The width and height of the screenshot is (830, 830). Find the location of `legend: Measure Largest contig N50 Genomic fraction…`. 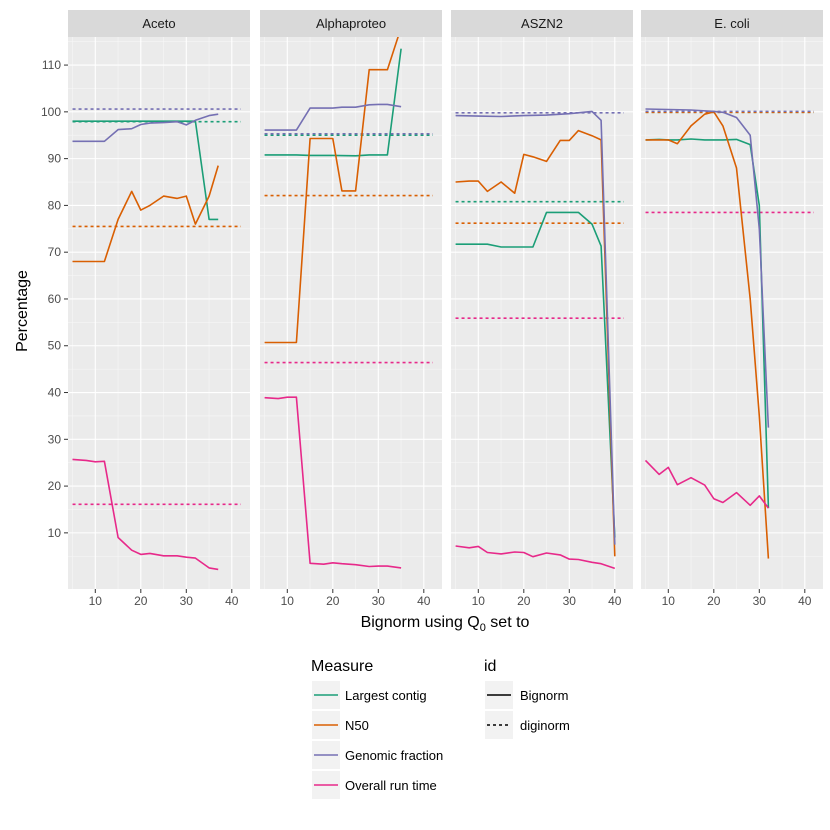

legend: Measure Largest contig N50 Genomic fraction… is located at coordinates (440, 728).